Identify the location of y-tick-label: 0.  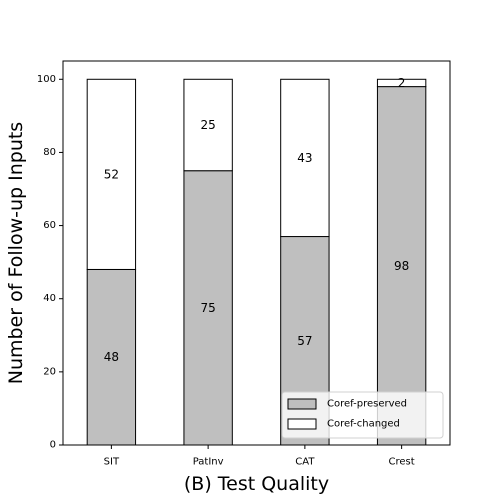
(53, 445).